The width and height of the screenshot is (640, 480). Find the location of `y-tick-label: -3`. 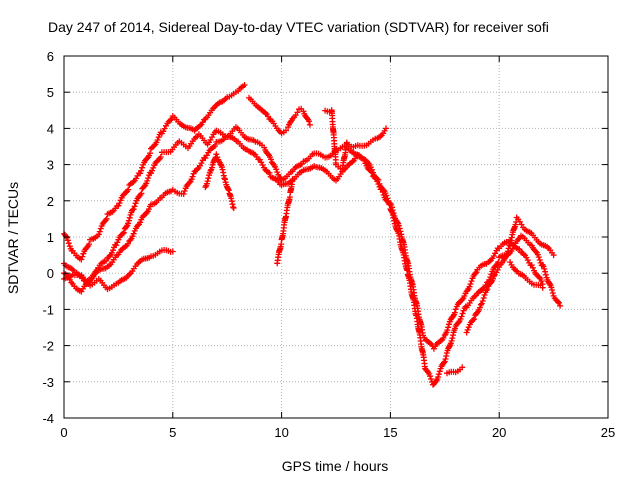

y-tick-label: -3 is located at coordinates (48, 382).